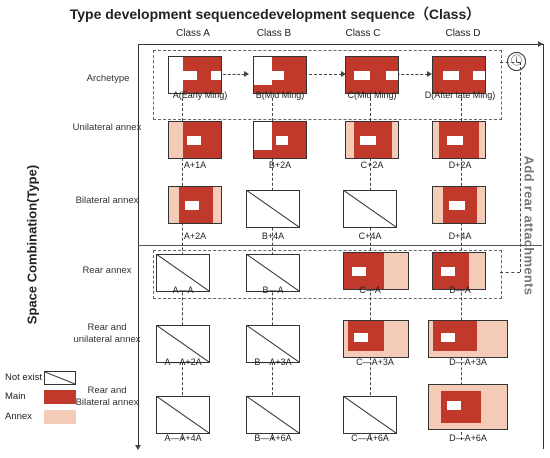  I want to click on label-d-rear-bilateral: D—A+6A, so click(468, 438).